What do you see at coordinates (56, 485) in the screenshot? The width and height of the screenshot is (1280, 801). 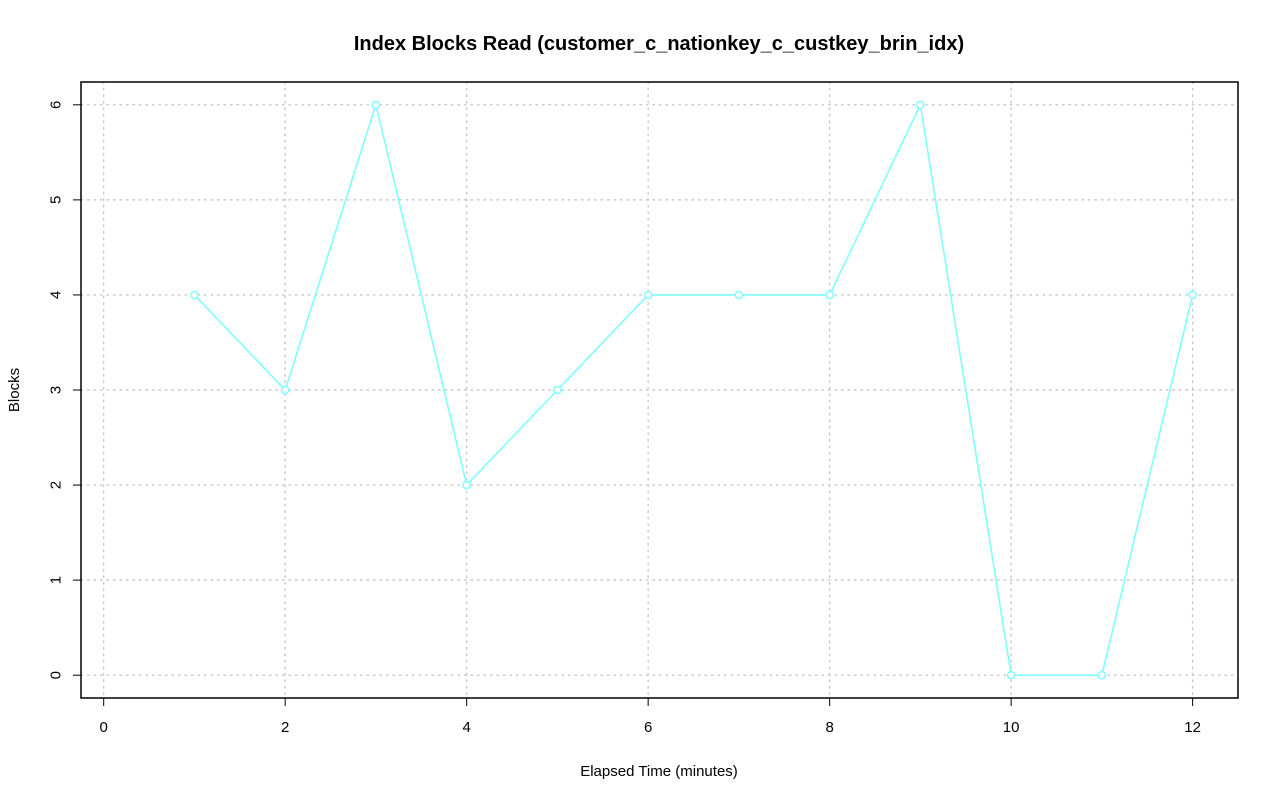 I see `y-tick-label: 2` at bounding box center [56, 485].